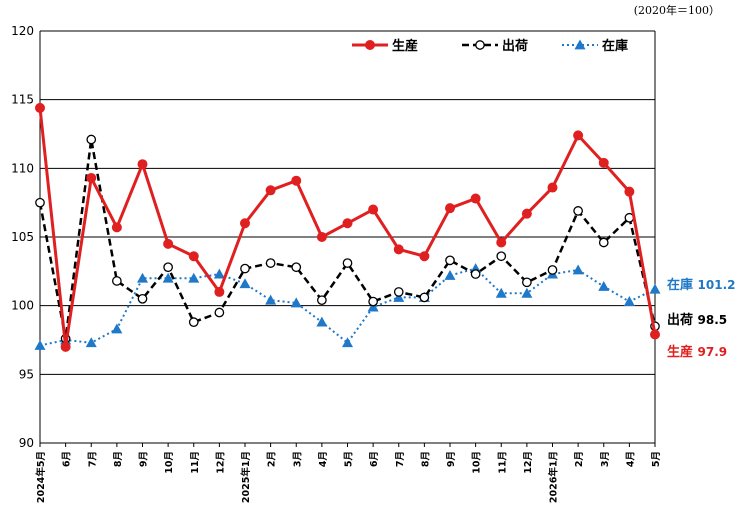 This screenshot has width=740, height=510. What do you see at coordinates (26, 374) in the screenshot?
I see `y-tick-label: 95` at bounding box center [26, 374].